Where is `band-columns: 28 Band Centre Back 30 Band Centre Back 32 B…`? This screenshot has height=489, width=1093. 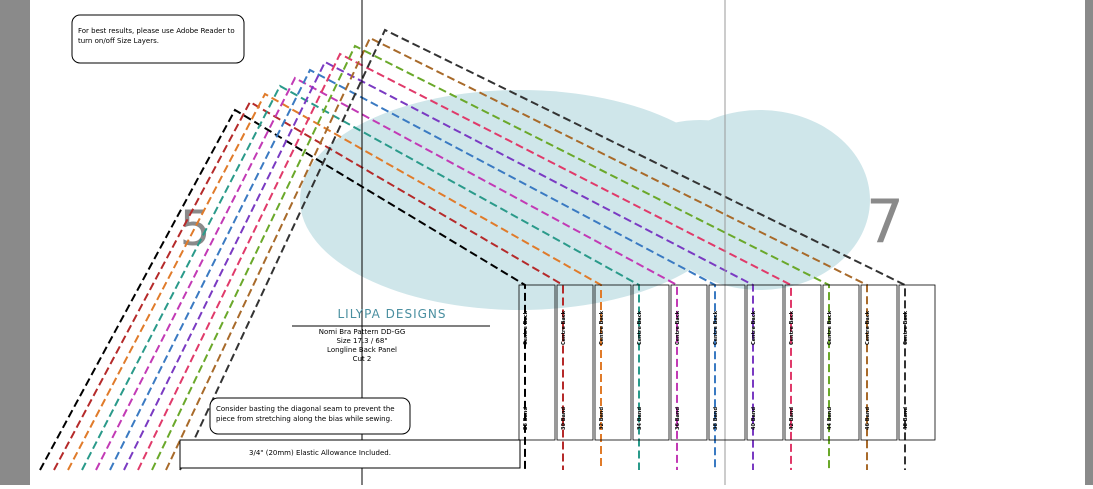
band-columns: 28 Band Centre Back 30 Band Centre Back 32 B… is located at coordinates (727, 362).